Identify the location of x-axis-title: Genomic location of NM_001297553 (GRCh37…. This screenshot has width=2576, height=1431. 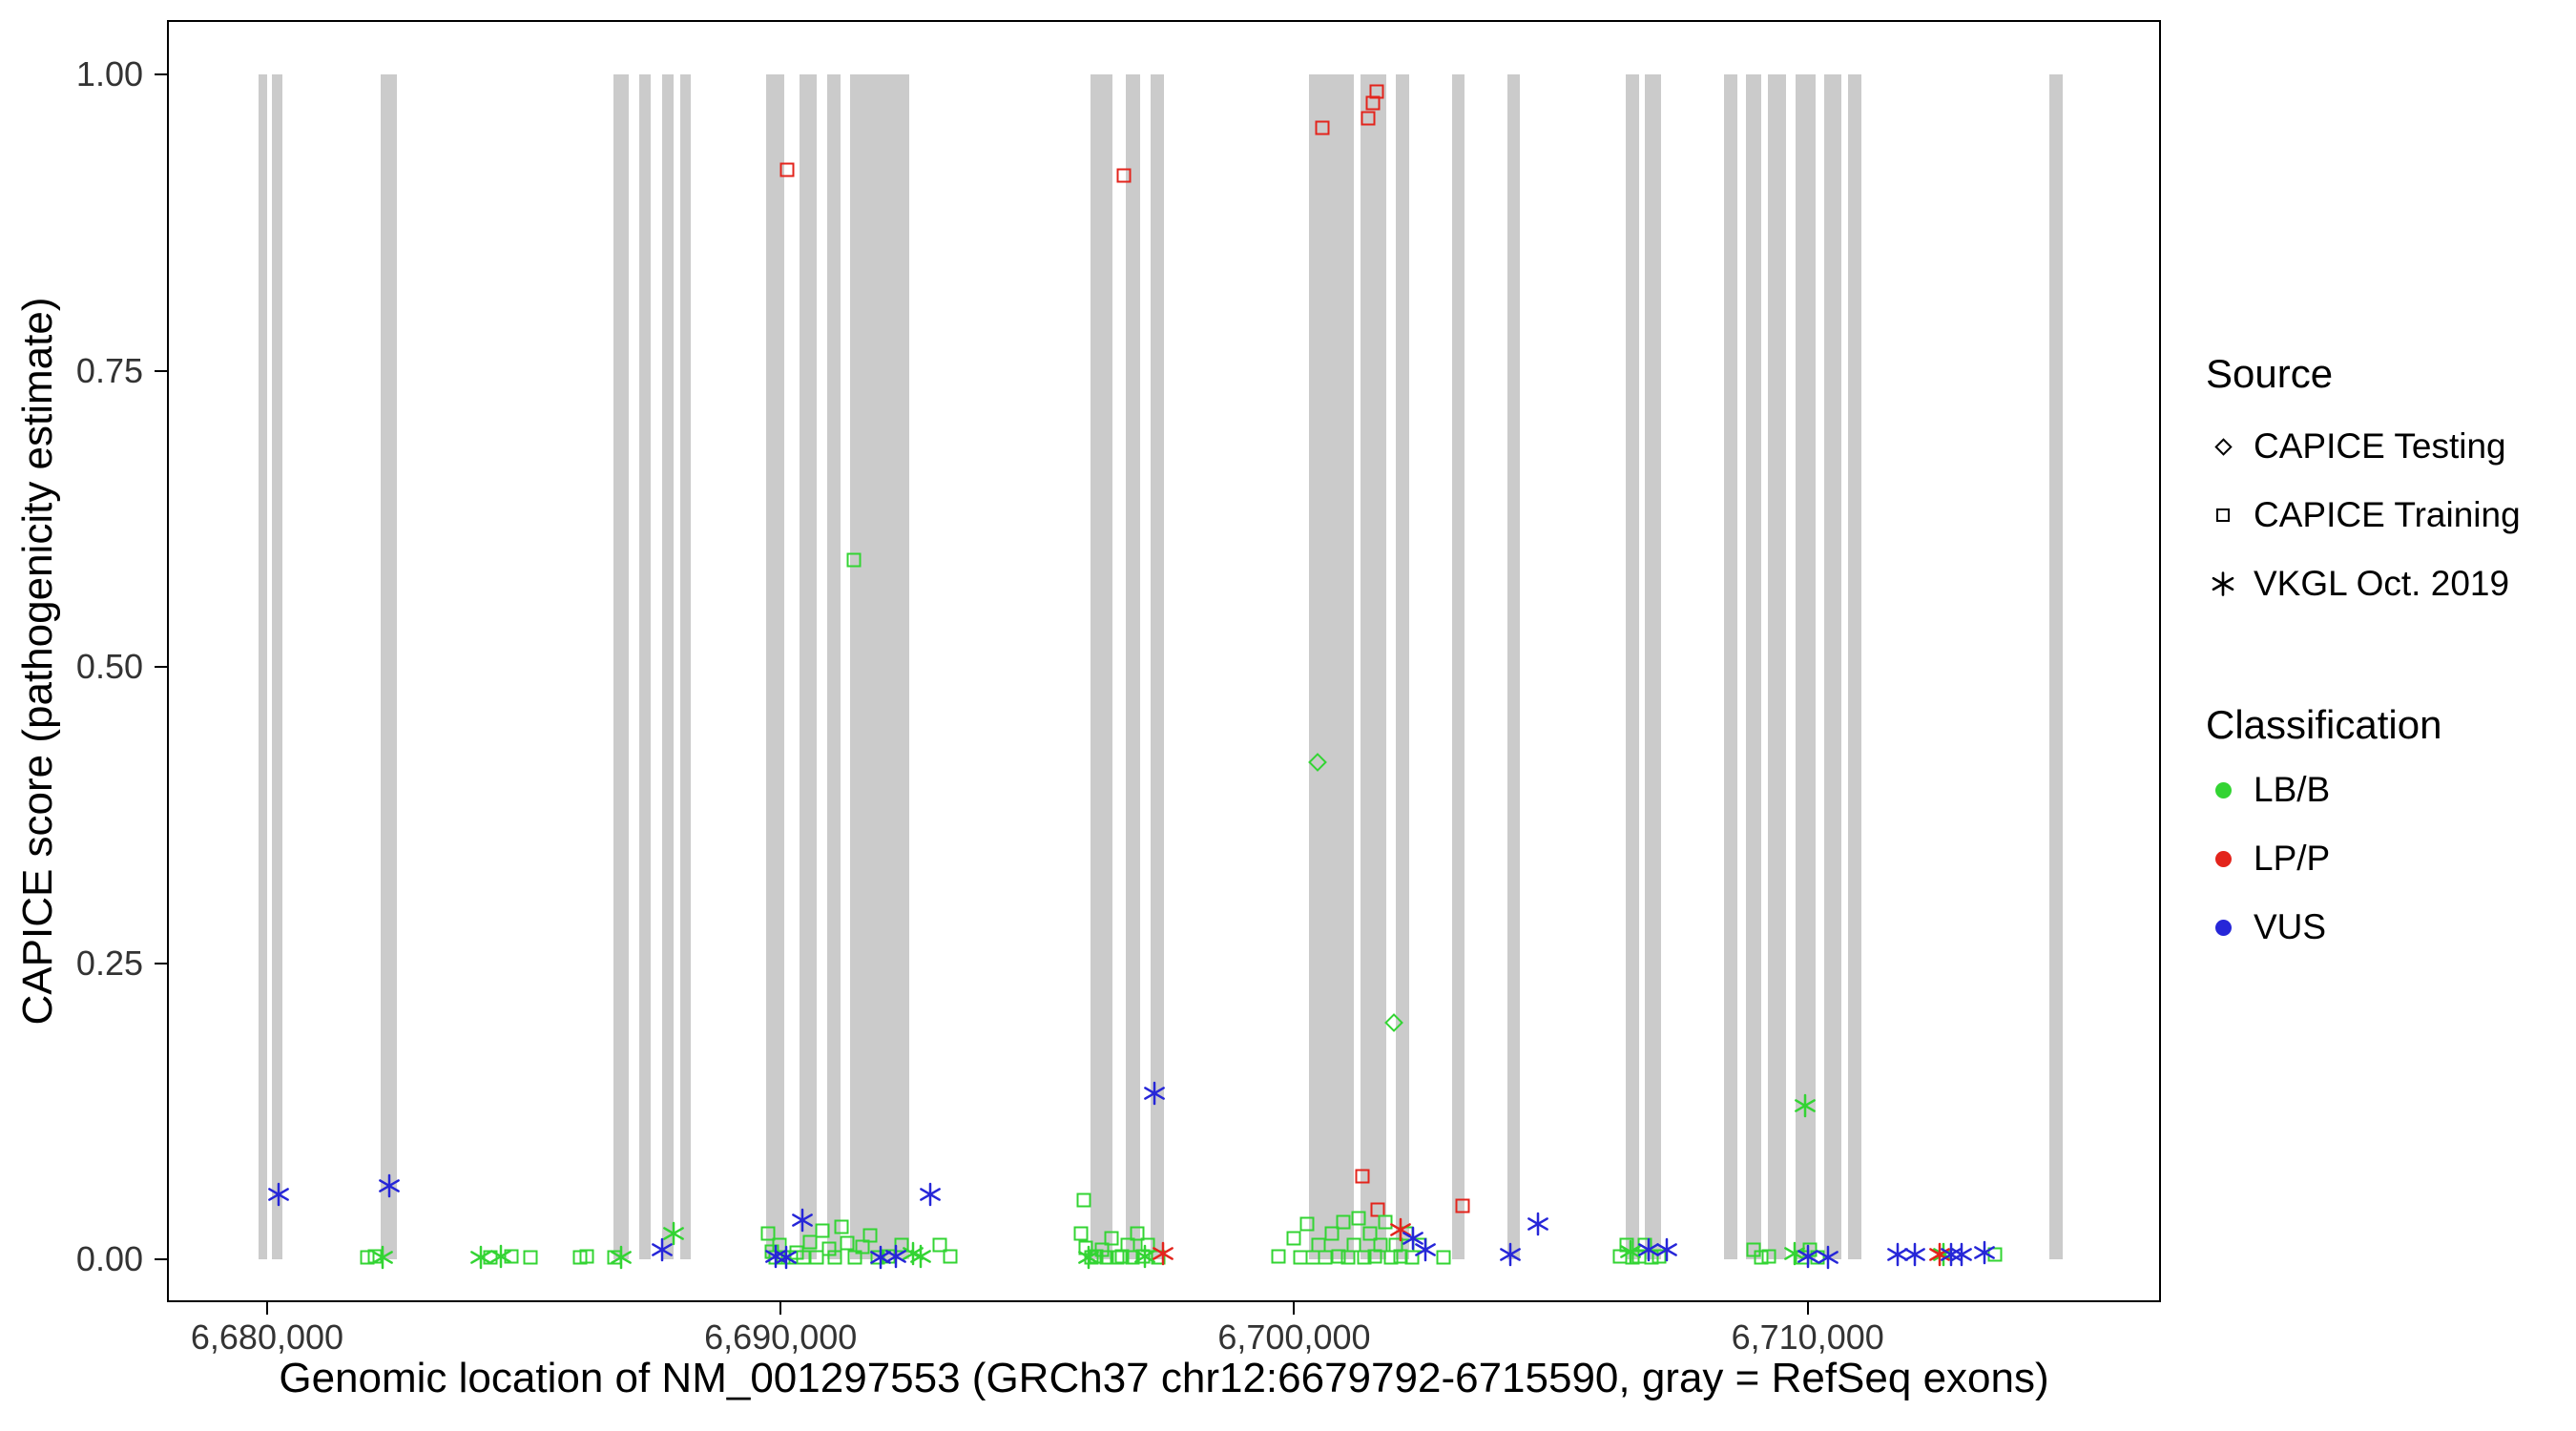
(1164, 1378).